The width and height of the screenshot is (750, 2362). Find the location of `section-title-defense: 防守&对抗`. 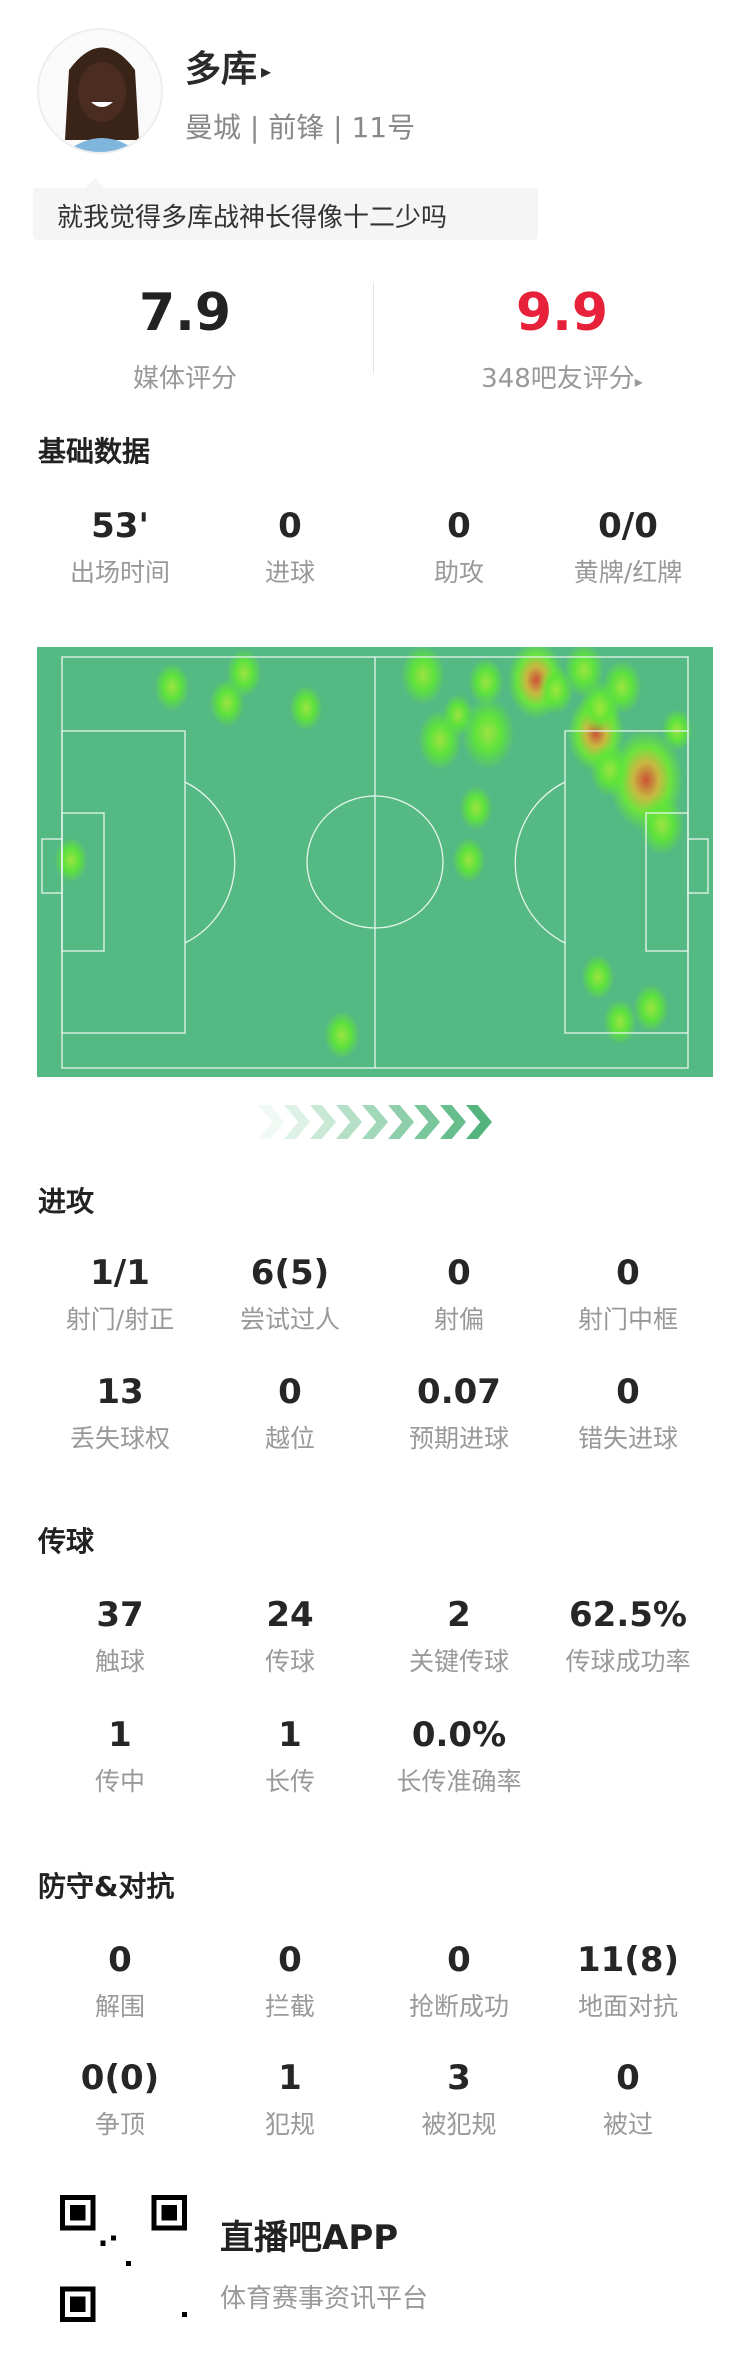

section-title-defense: 防守&对抗 is located at coordinates (106, 1886).